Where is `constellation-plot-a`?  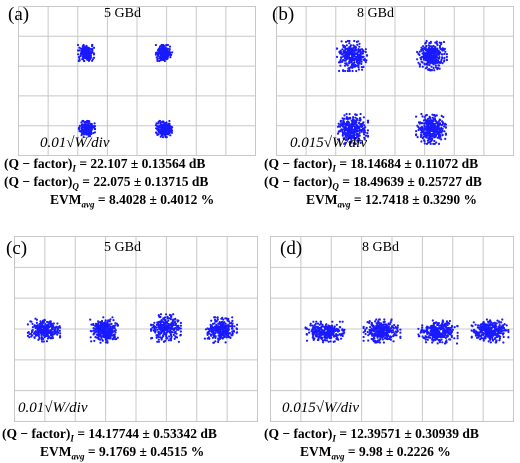 constellation-plot-a is located at coordinates (137, 81).